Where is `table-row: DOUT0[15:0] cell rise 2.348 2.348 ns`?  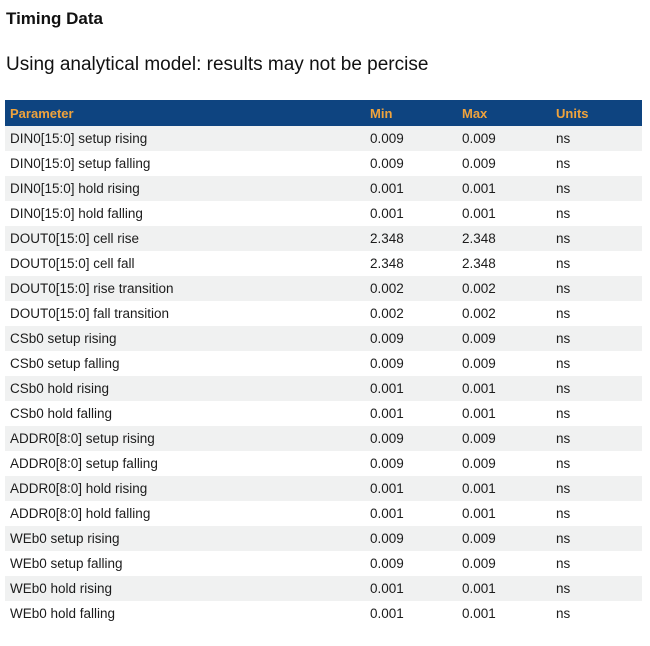 table-row: DOUT0[15:0] cell rise 2.348 2.348 ns is located at coordinates (323, 238).